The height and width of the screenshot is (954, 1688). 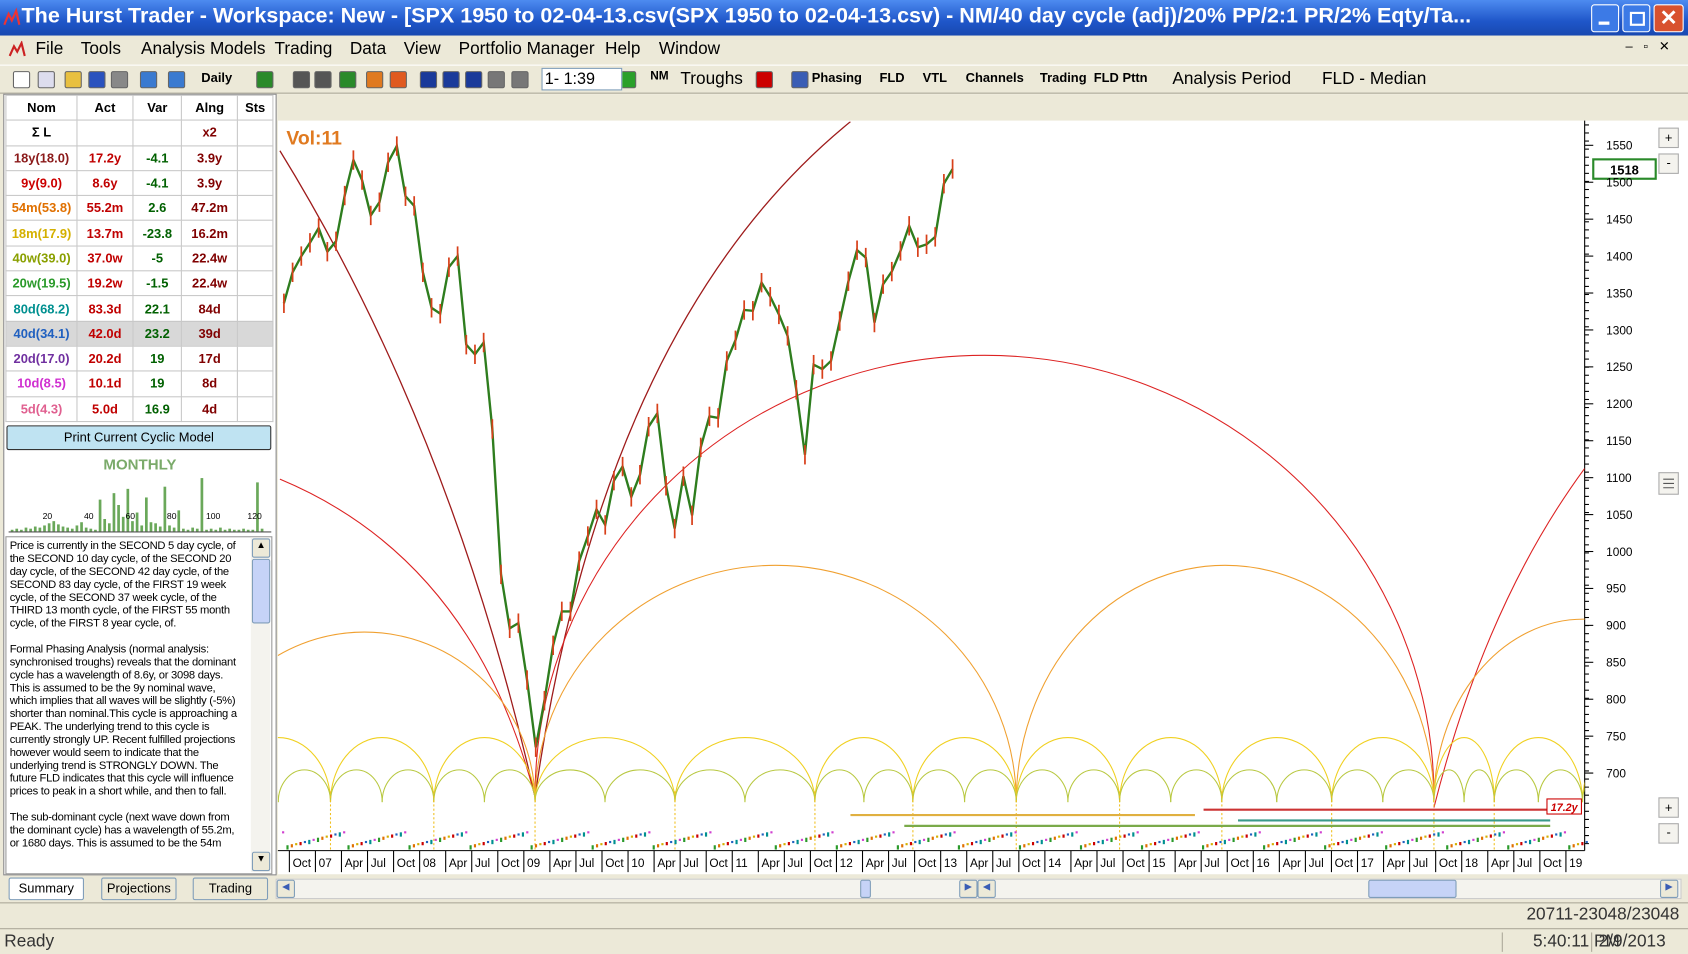 I want to click on cycle-row: 18y(18.0) 17.2y -4.1 3.9y, so click(x=139, y=158).